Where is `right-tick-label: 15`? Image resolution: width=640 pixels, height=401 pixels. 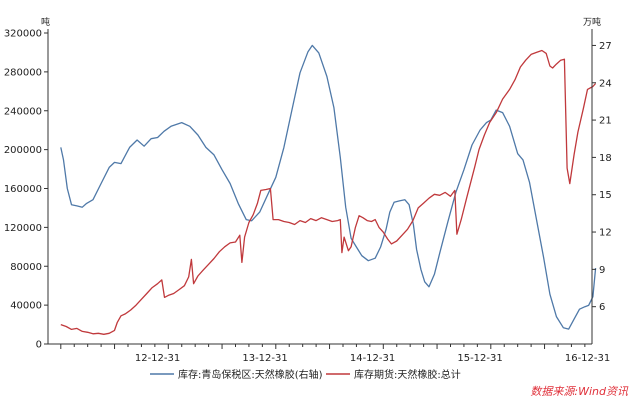
right-tick-label: 15 is located at coordinates (605, 195).